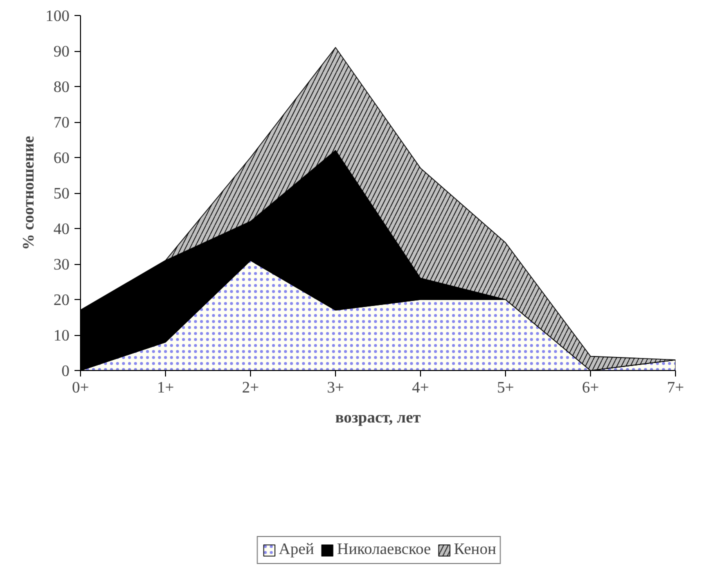  I want to click on y-tick-label: 20, so click(62, 300).